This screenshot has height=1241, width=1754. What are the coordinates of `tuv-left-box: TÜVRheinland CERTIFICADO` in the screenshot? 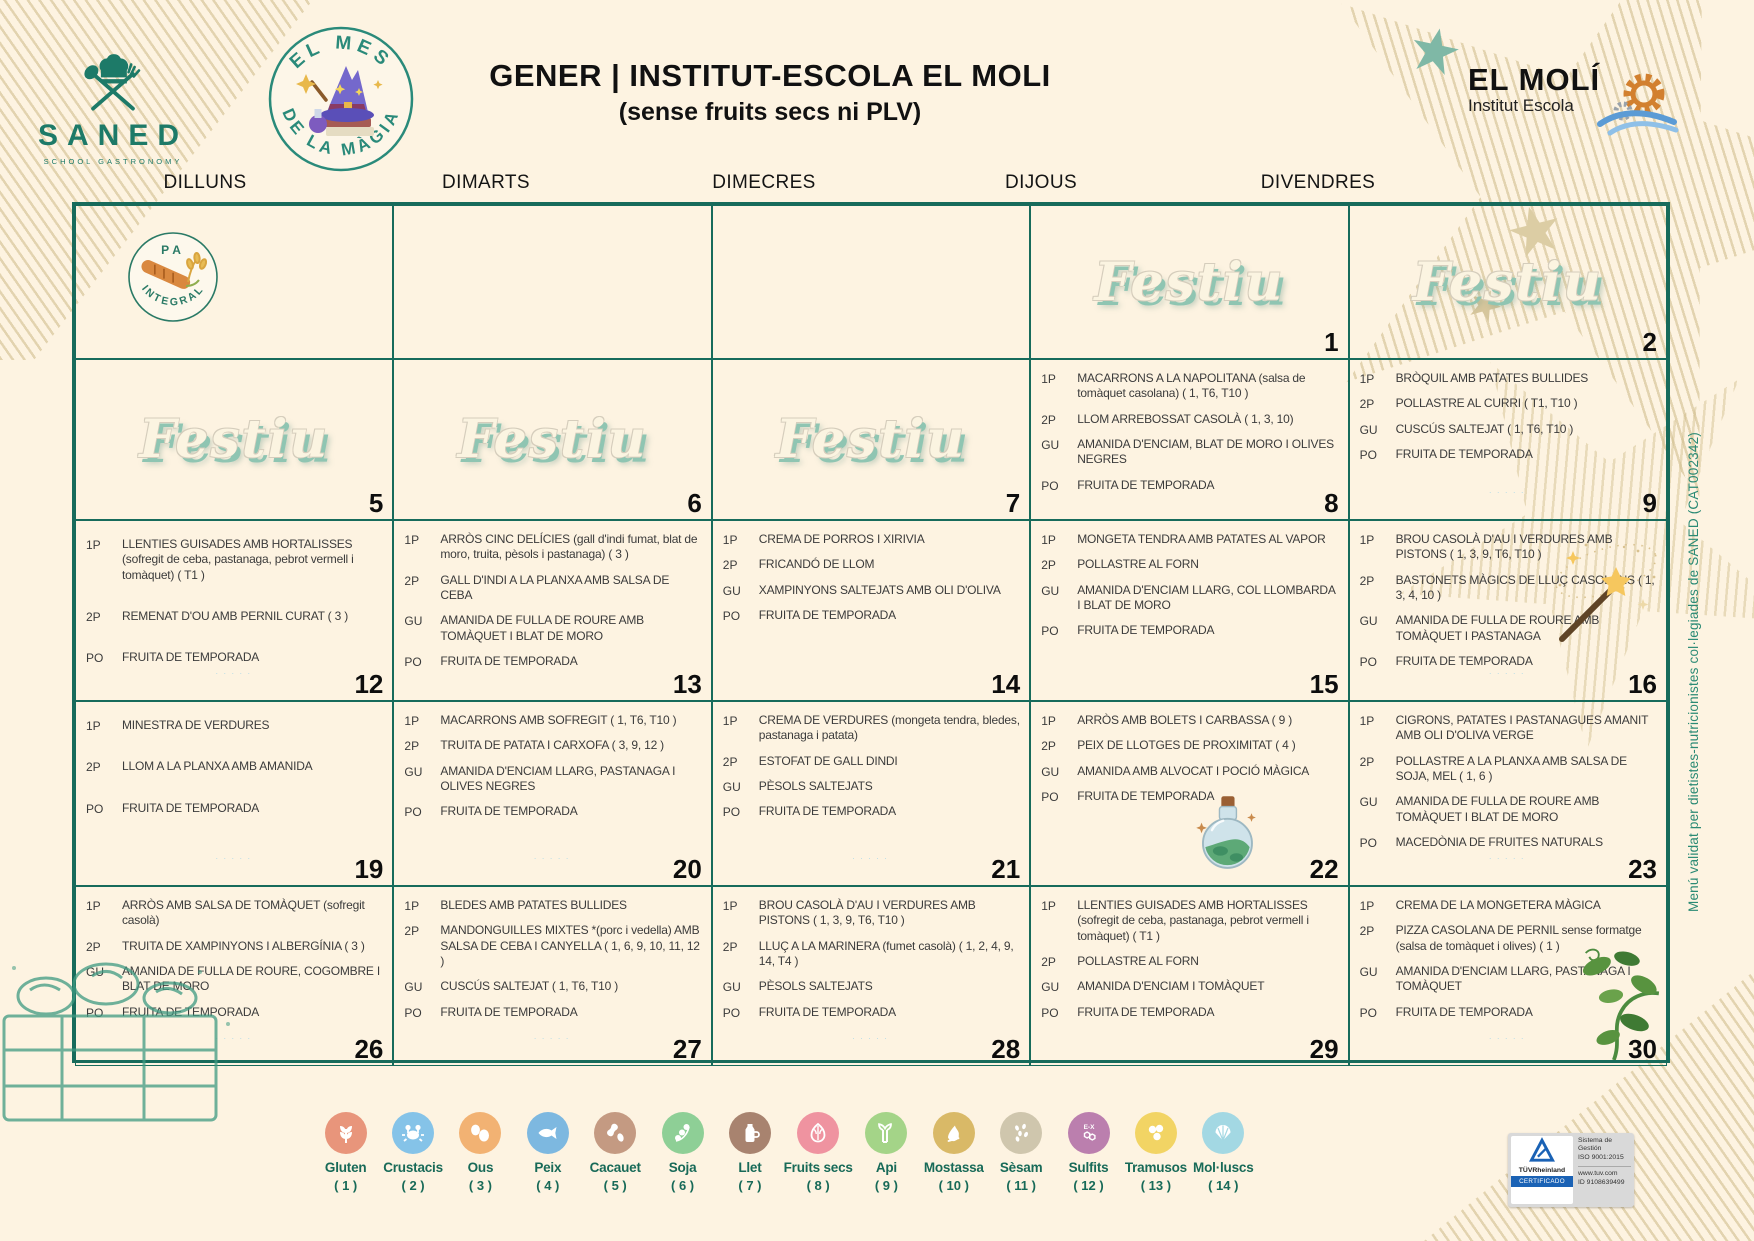 It's located at (1542, 1170).